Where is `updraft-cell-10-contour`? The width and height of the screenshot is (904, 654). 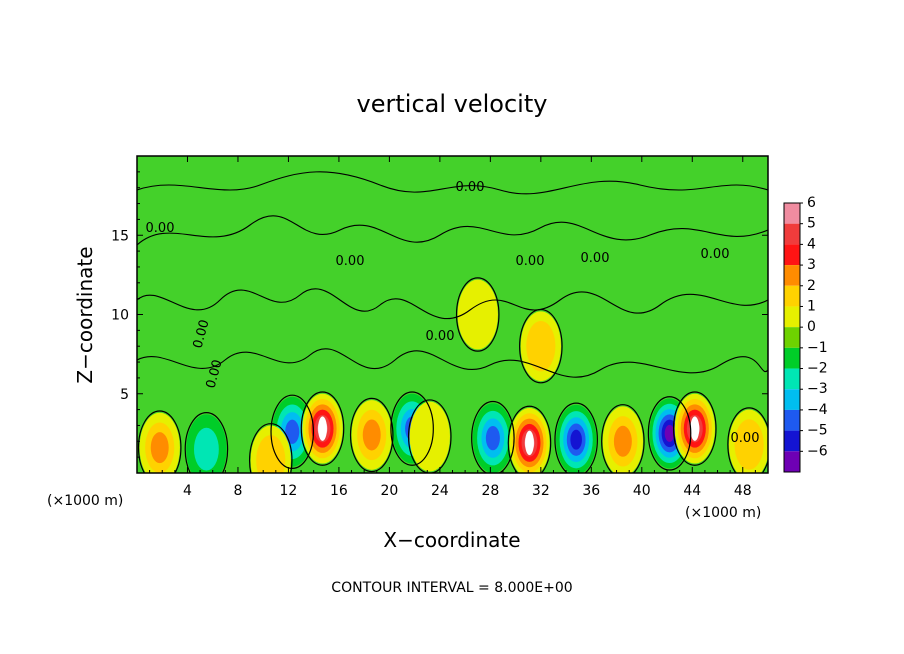
updraft-cell-10-contour is located at coordinates (747, 440).